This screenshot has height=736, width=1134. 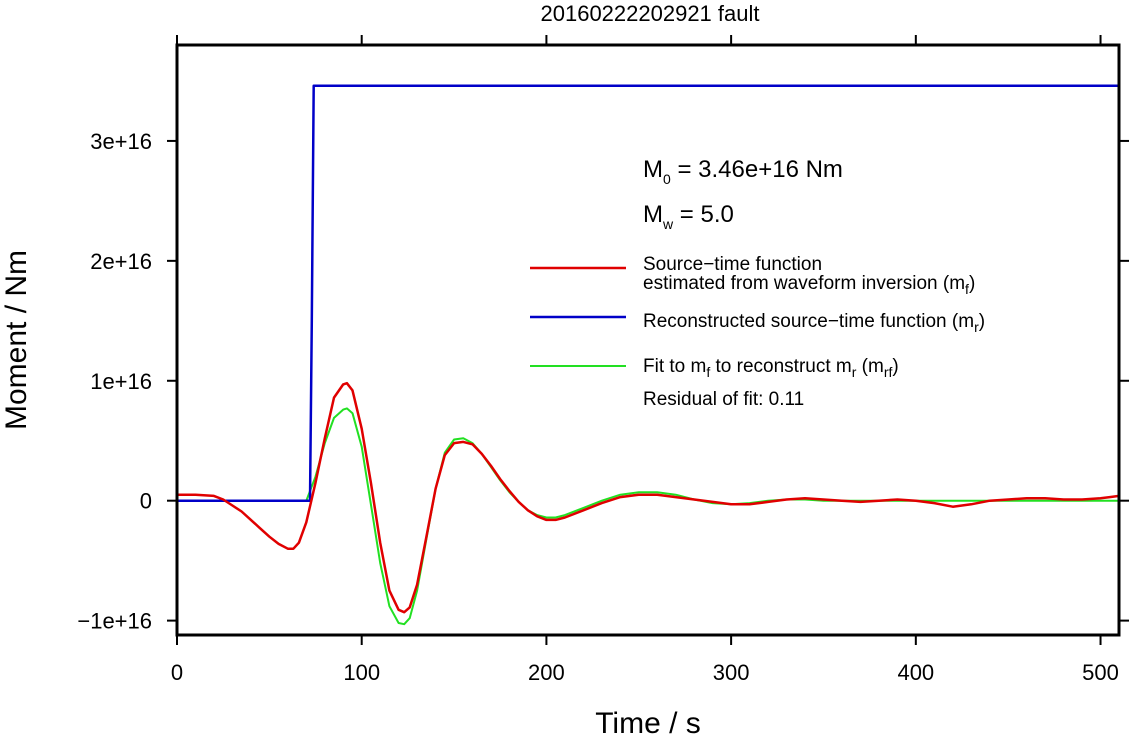 I want to click on x-tick-label: 500, so click(x=1100, y=672).